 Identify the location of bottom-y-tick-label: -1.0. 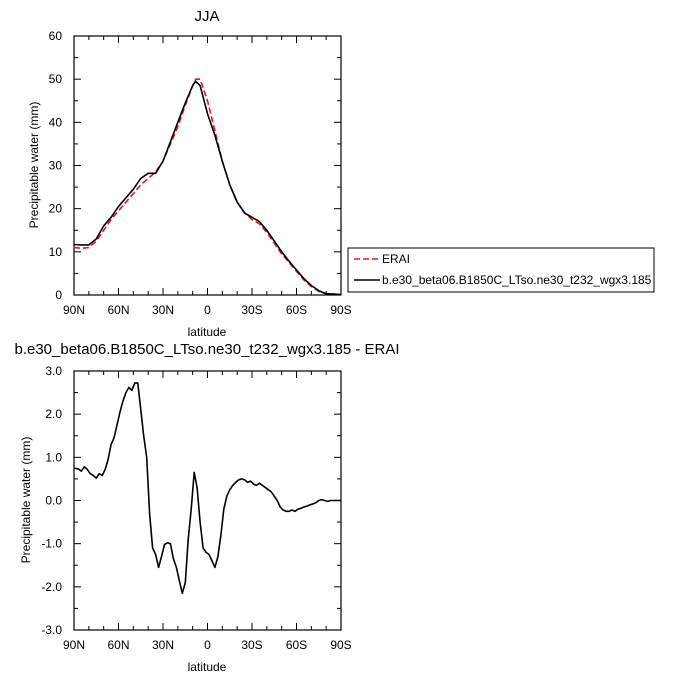
(51, 544).